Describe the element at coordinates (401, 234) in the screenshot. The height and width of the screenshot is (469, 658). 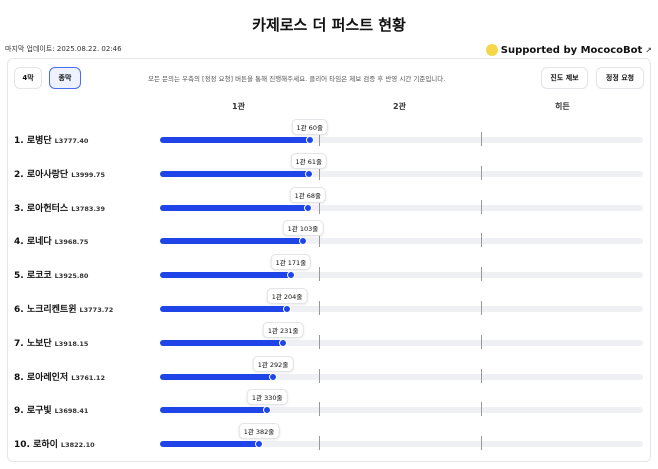
I see `progress-track: 1관 103줄` at that location.